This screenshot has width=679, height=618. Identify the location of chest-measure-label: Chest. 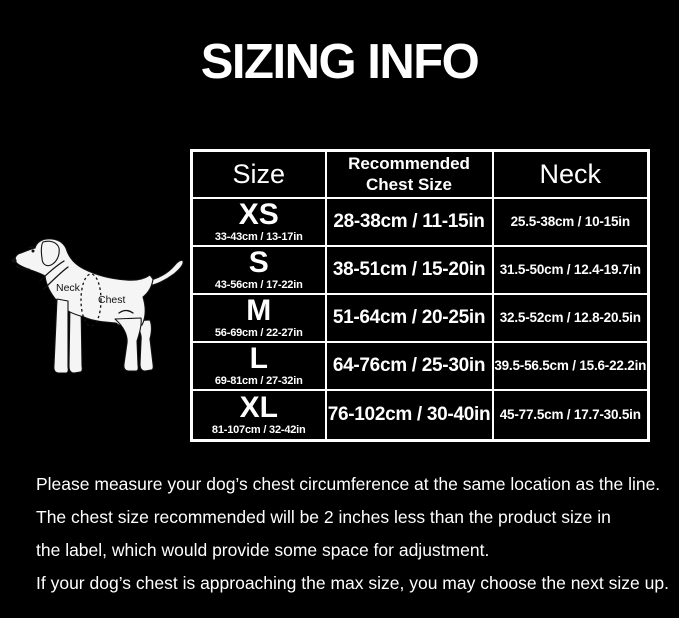
(112, 300).